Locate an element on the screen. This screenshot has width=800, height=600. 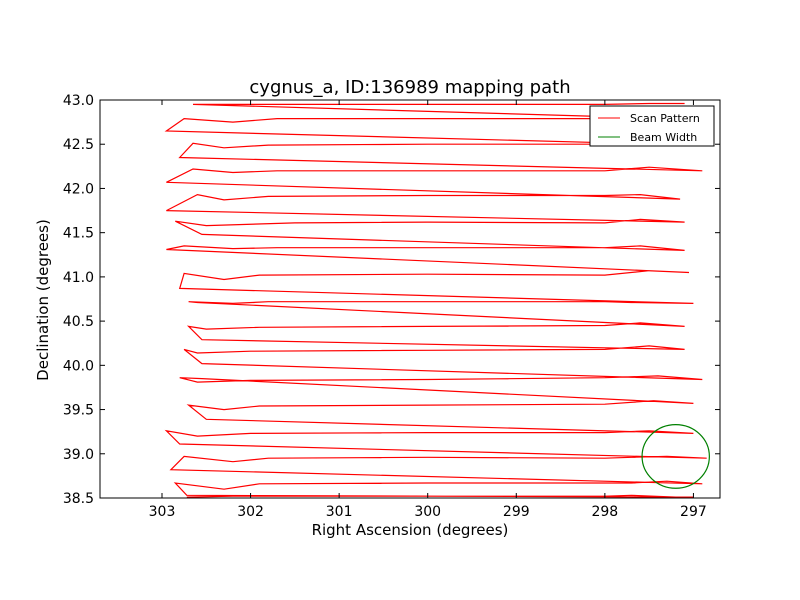
beam-width-circle is located at coordinates (675, 456).